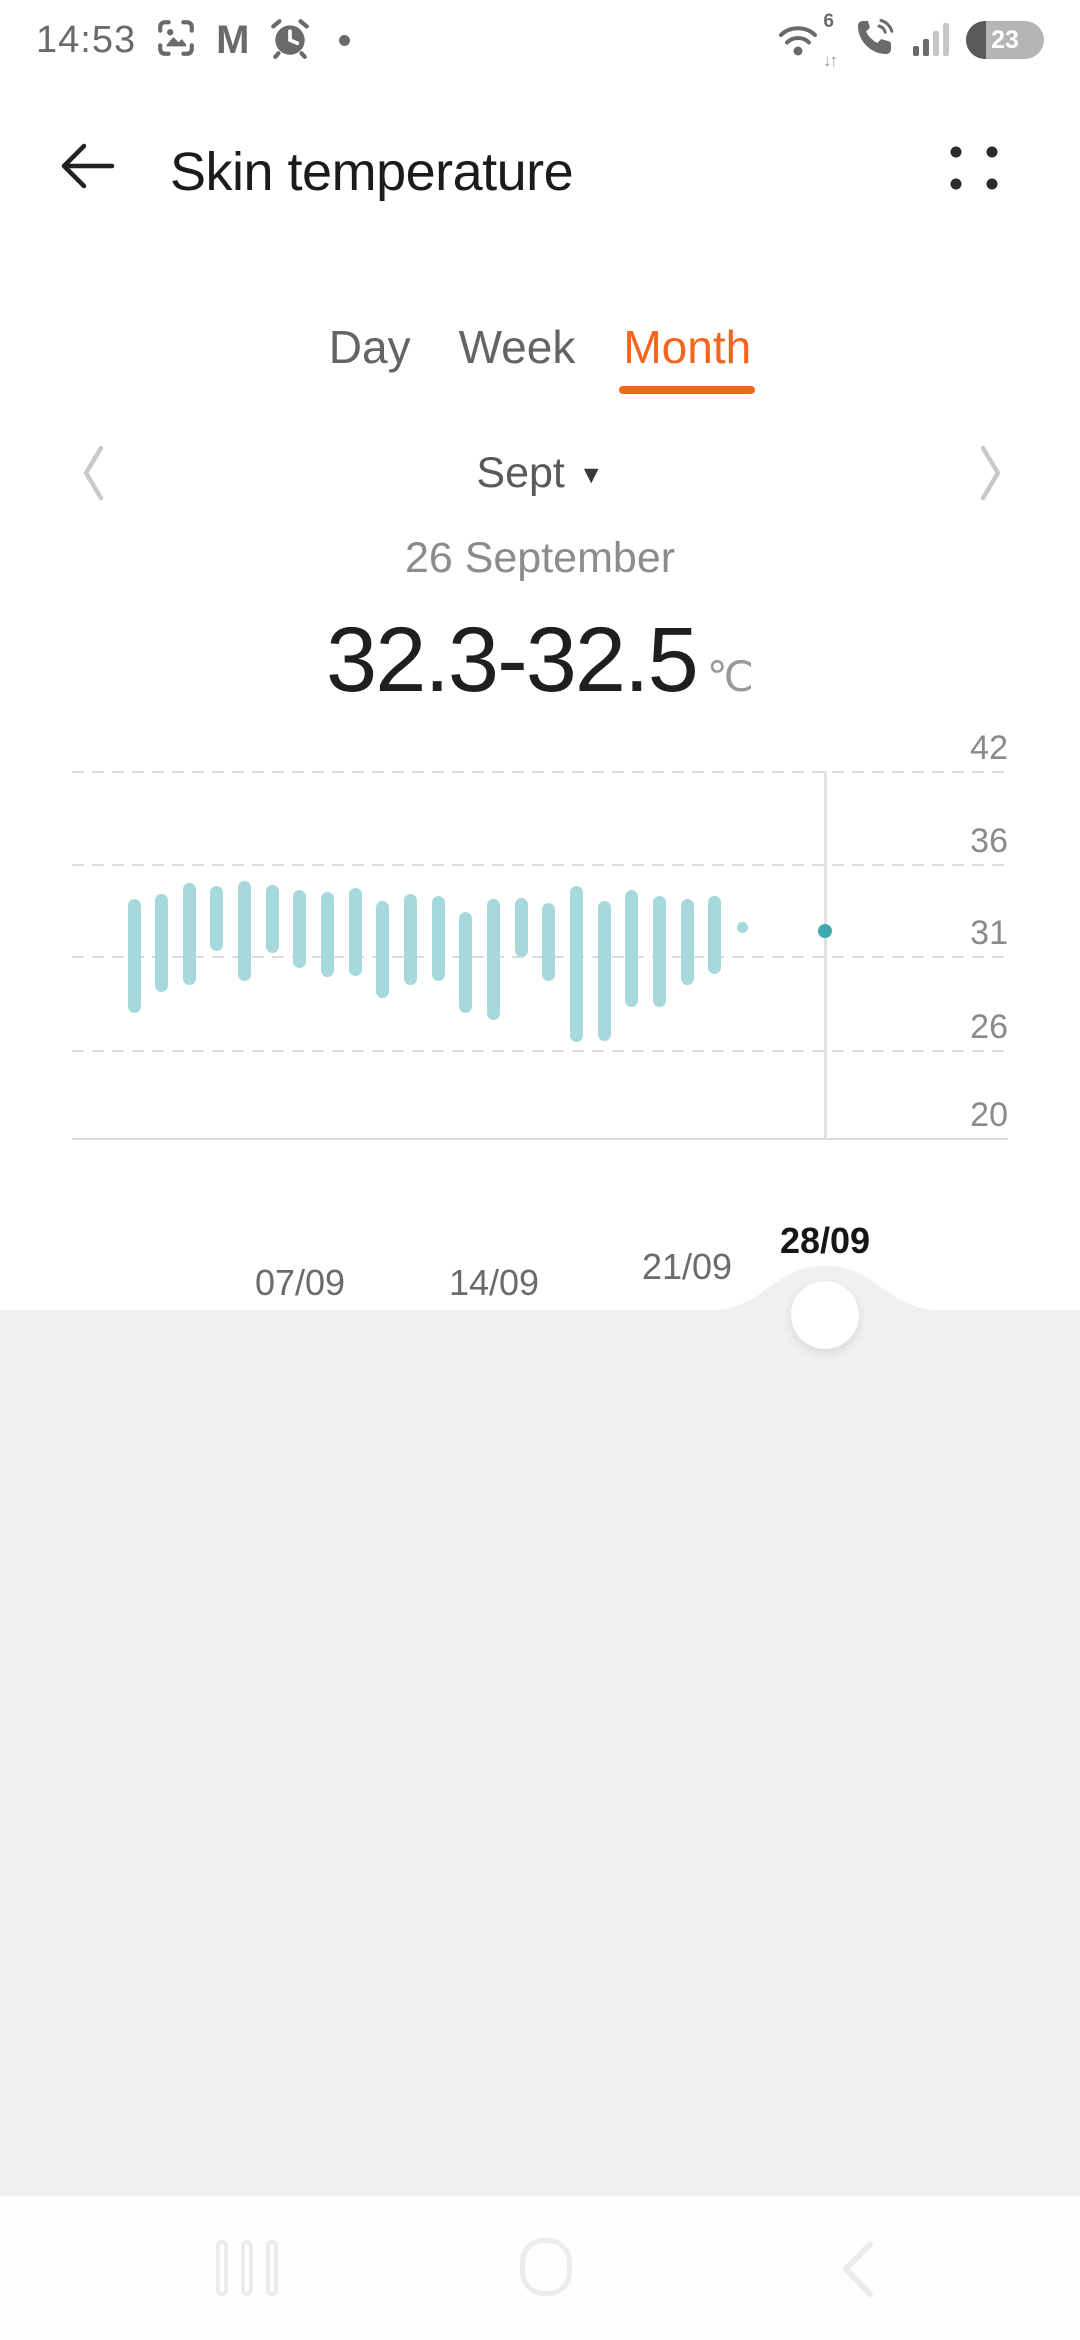 The height and width of the screenshot is (2340, 1080). I want to click on x-tick-2109: 21/09, so click(687, 1266).